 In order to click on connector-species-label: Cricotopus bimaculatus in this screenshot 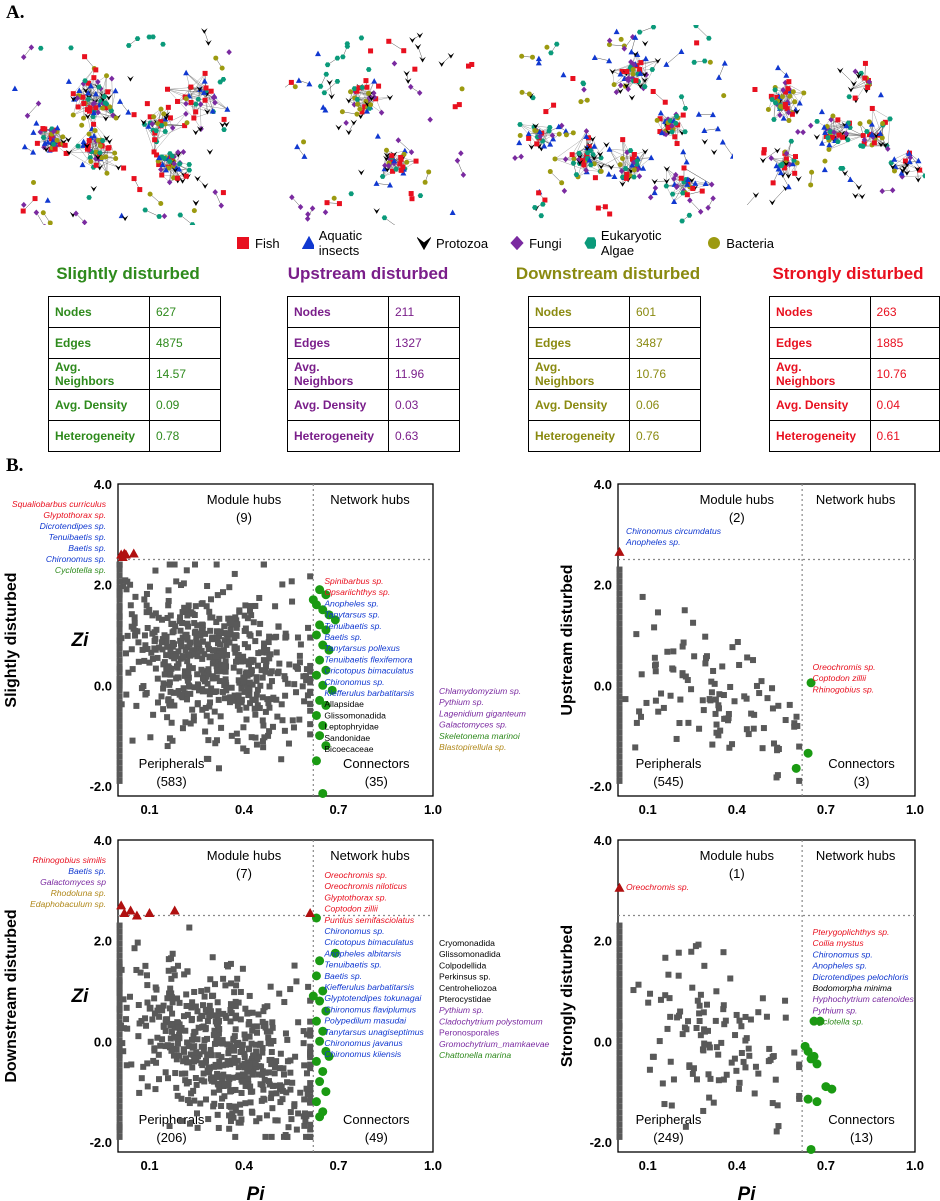, I will do `click(369, 671)`.